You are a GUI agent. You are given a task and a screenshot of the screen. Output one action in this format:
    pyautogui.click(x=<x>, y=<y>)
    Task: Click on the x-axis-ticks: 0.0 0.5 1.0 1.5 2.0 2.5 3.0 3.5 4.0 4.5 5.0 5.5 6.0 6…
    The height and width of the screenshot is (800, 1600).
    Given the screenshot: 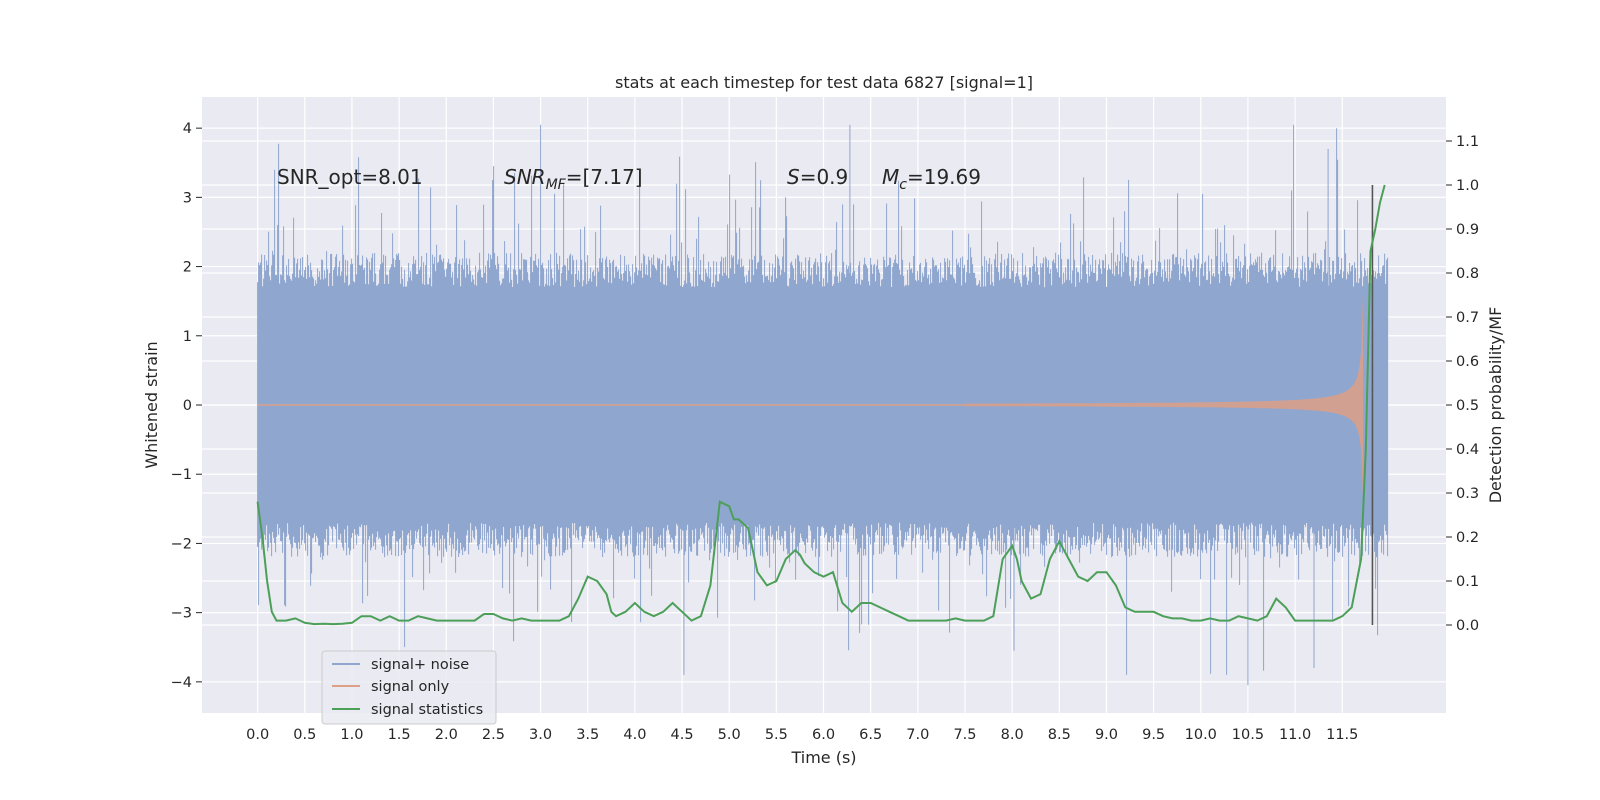 What is the action you would take?
    pyautogui.click(x=802, y=735)
    